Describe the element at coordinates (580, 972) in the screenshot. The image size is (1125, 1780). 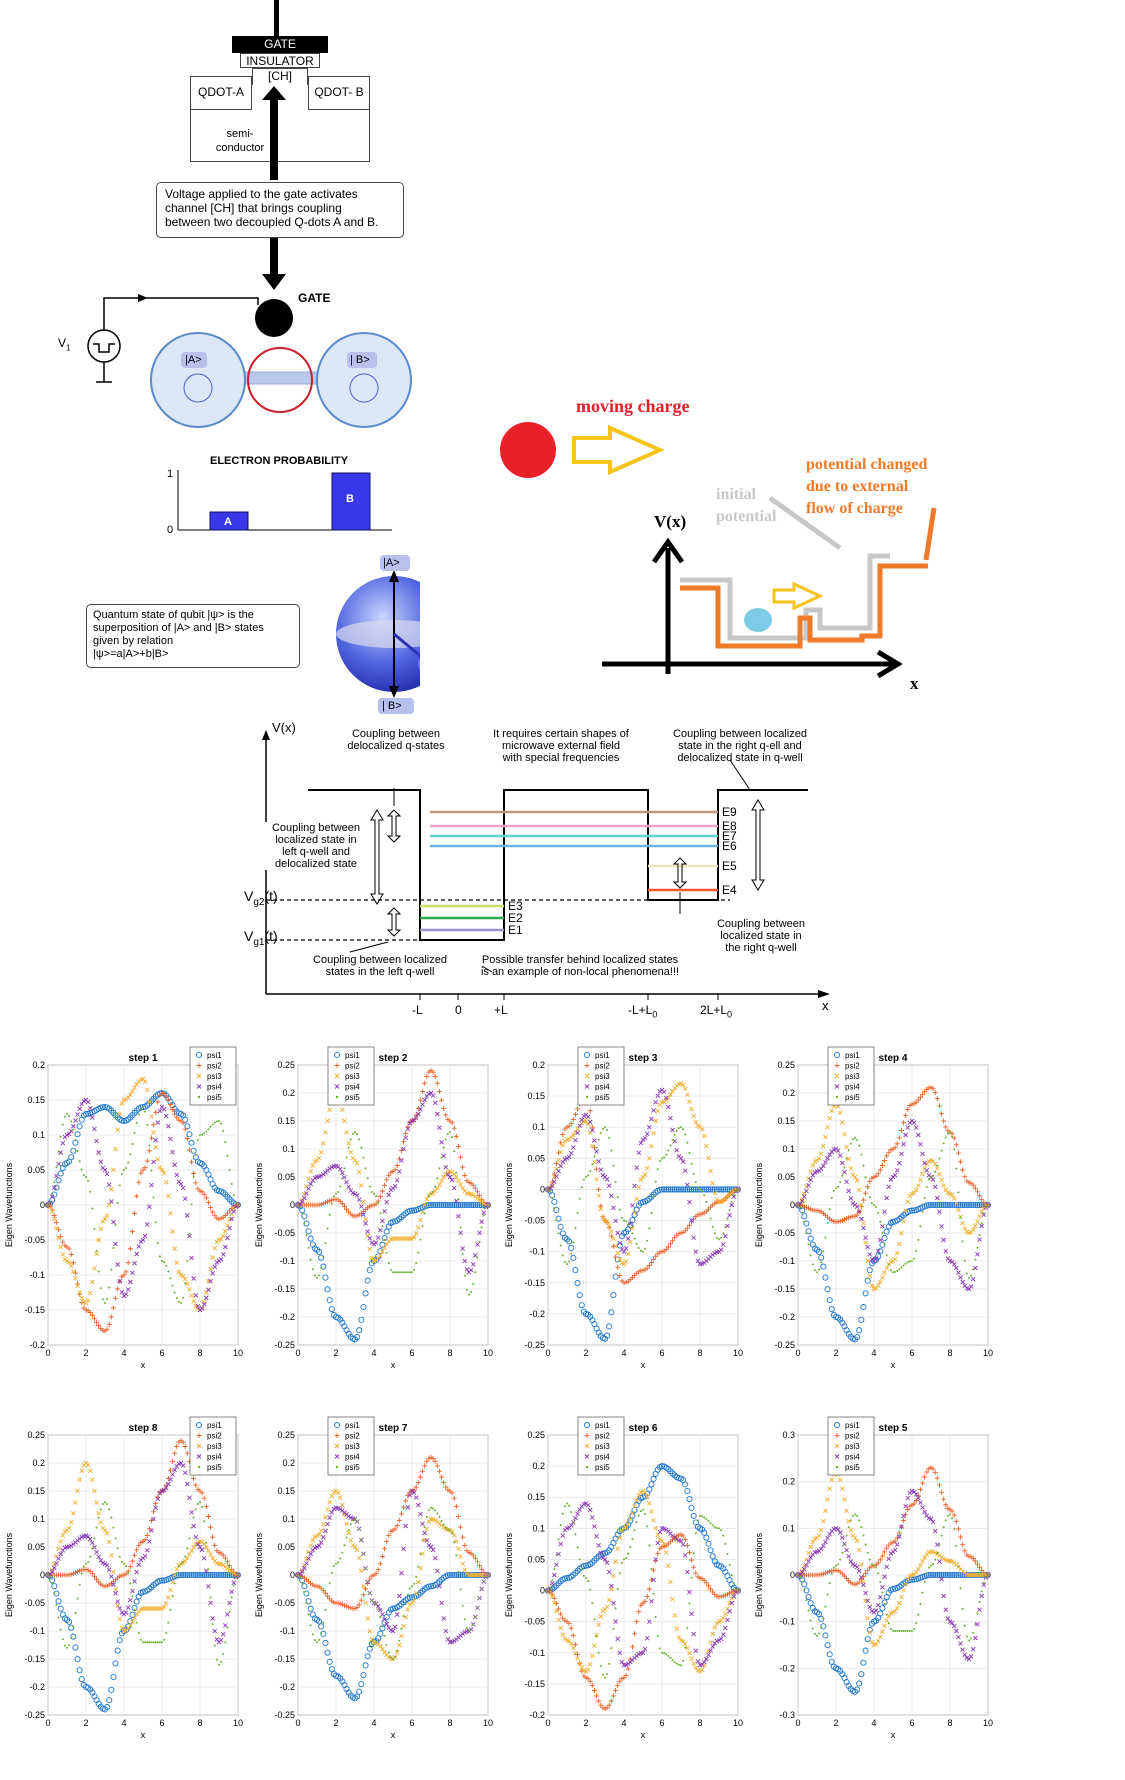
I see `note-line: is an example of non-local phenomena!!!` at that location.